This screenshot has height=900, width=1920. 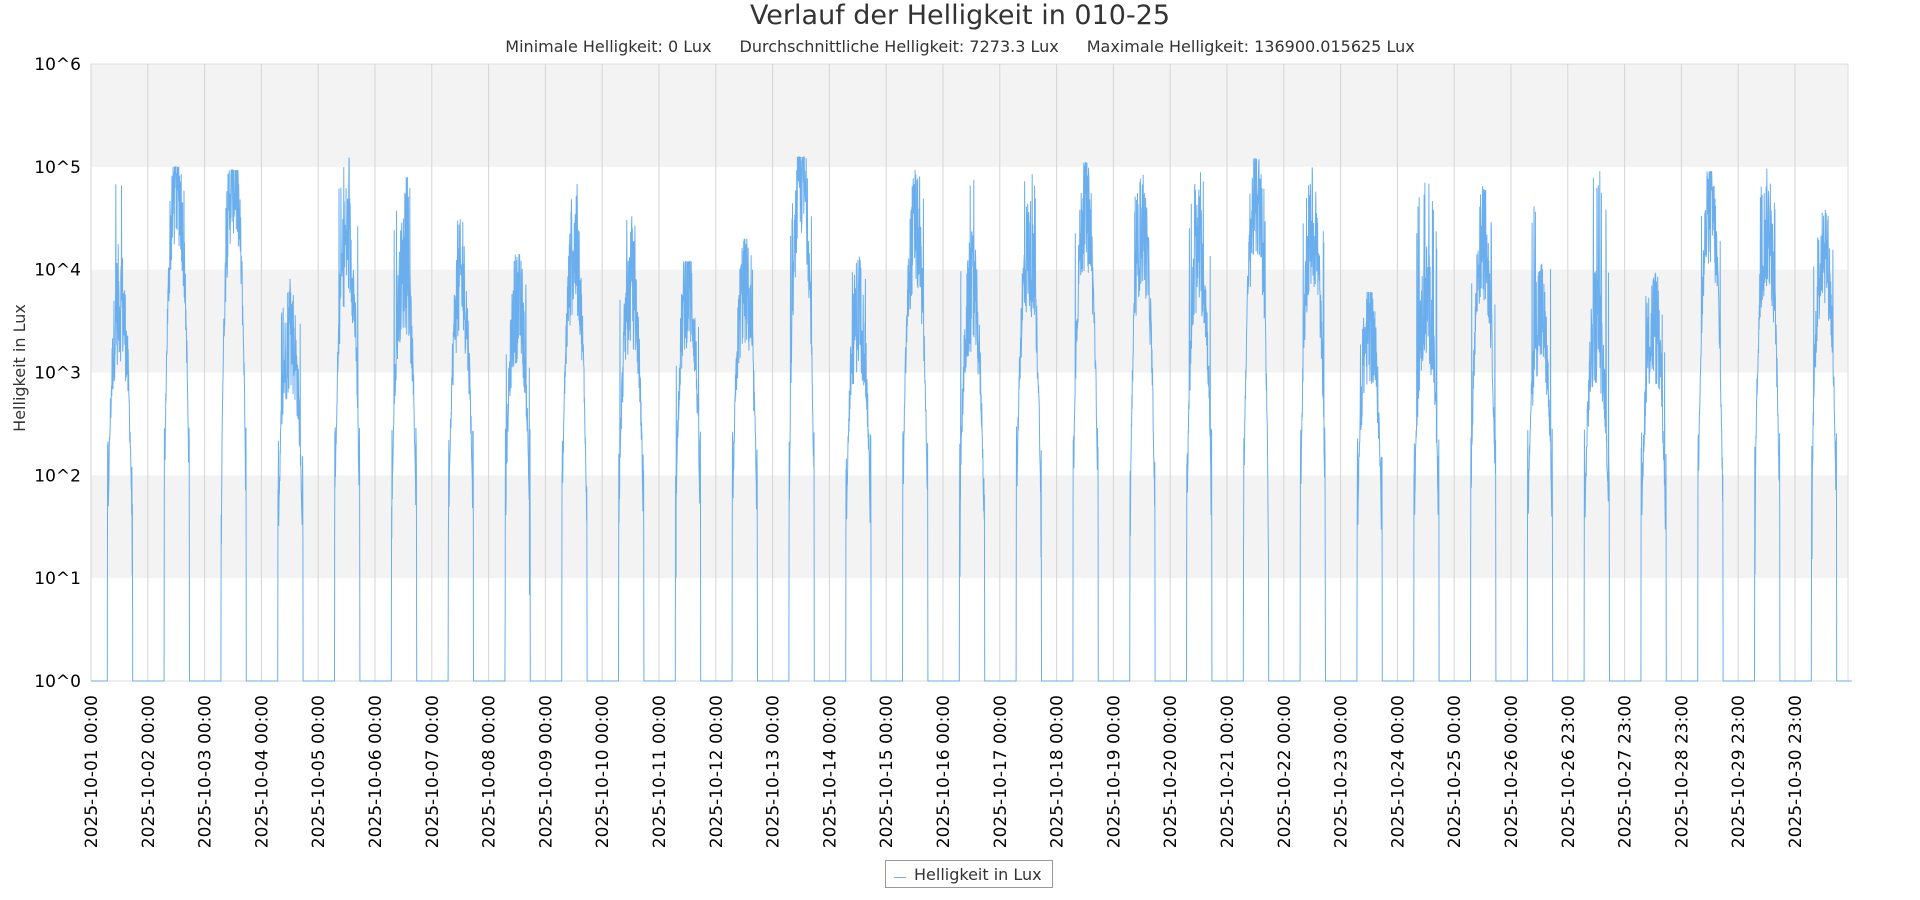 I want to click on x-tick-label: 2025-10-26 00:00, so click(x=1512, y=771).